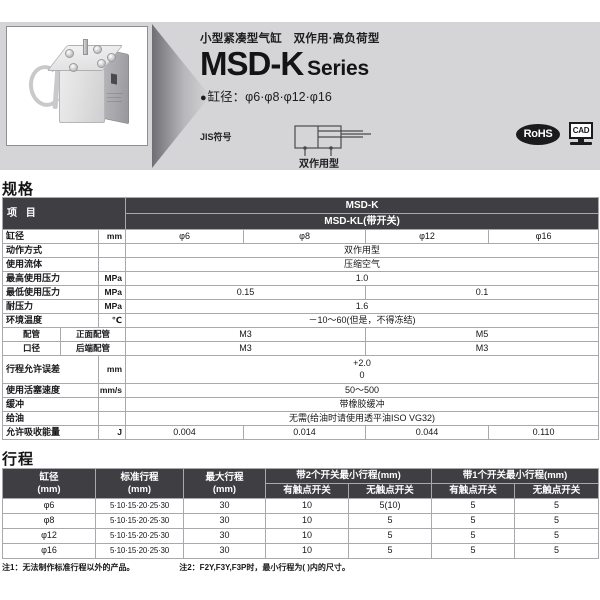 This screenshot has height=600, width=600. I want to click on cell-value-low: M3, so click(246, 348).